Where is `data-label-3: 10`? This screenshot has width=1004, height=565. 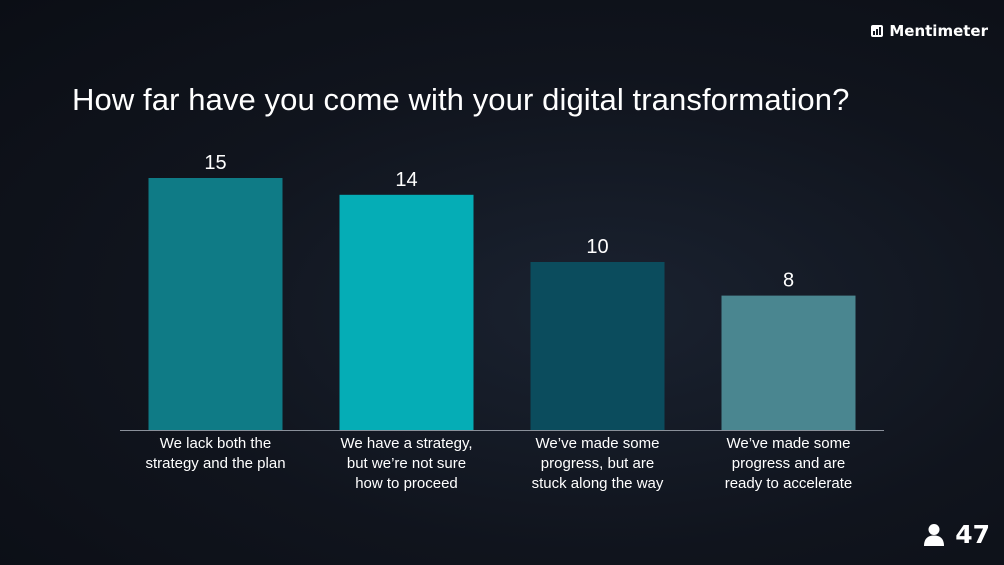
data-label-3: 10 is located at coordinates (597, 247).